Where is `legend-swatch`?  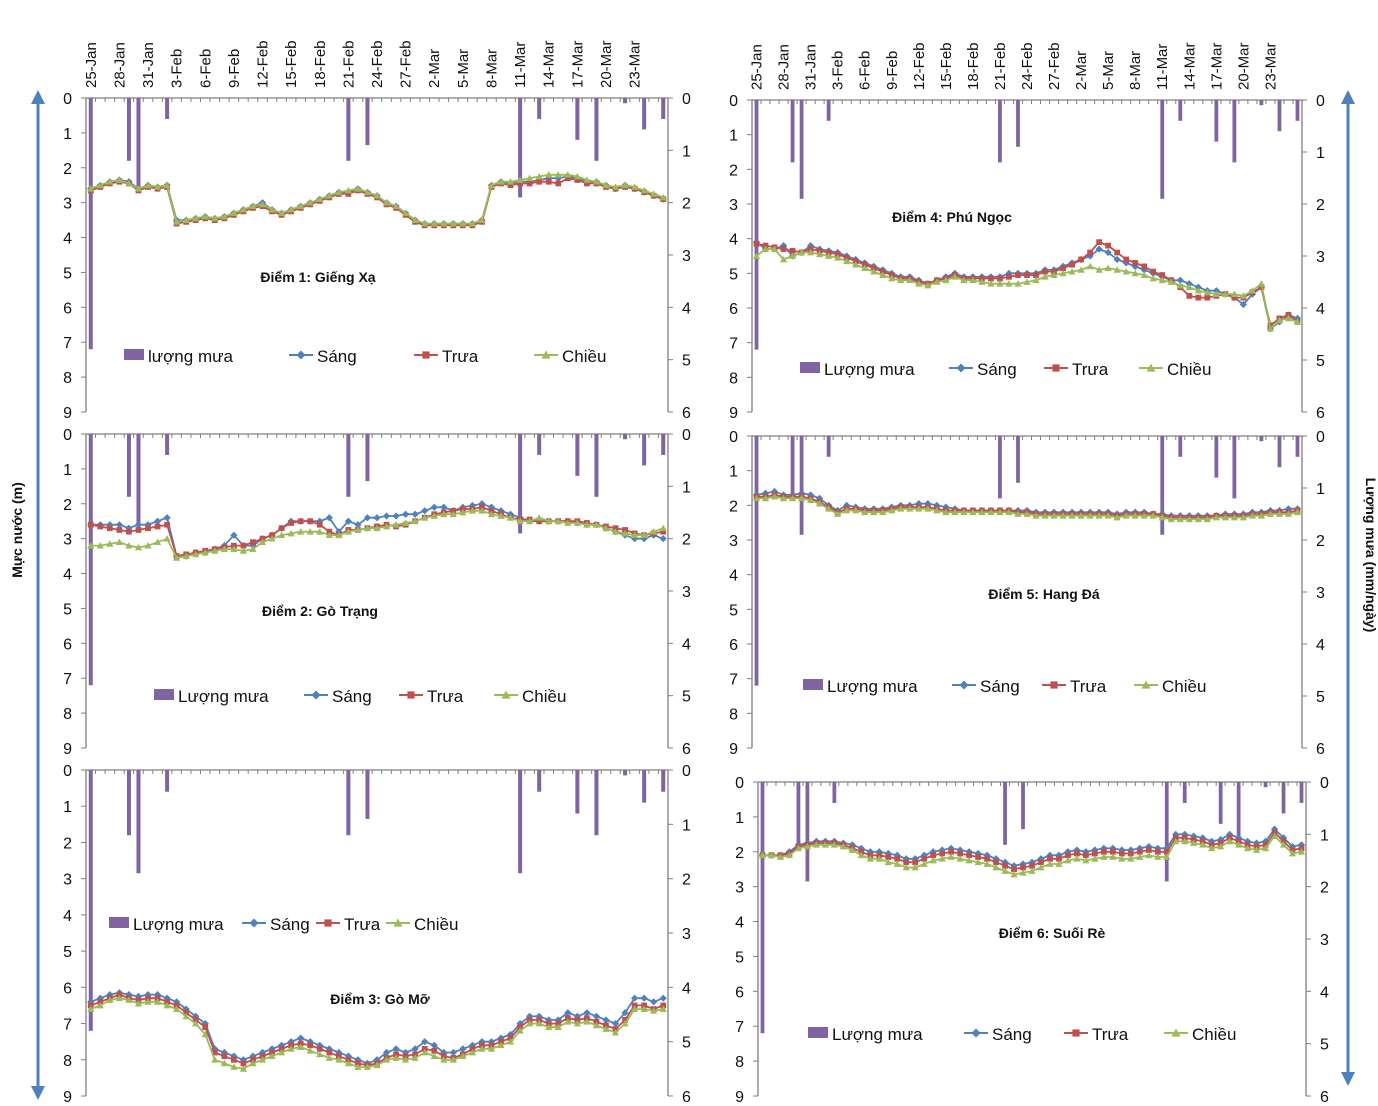 legend-swatch is located at coordinates (134, 354).